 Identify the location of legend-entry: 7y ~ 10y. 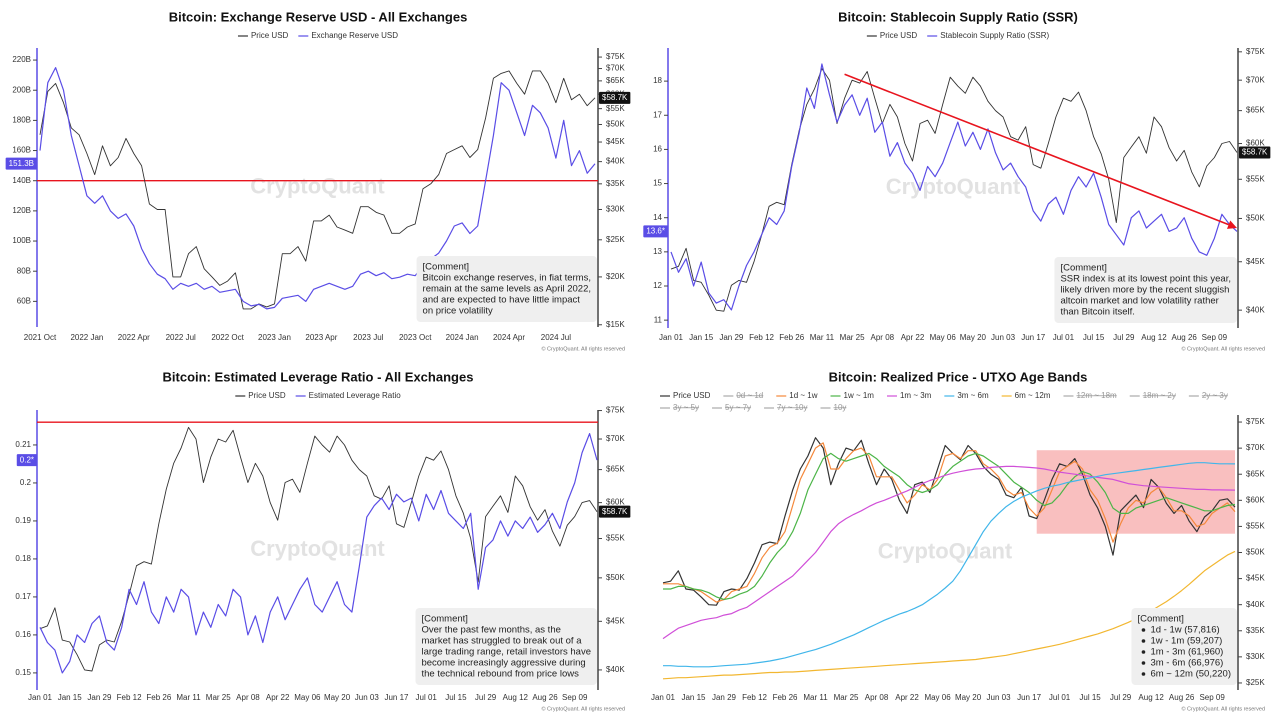
(786, 407).